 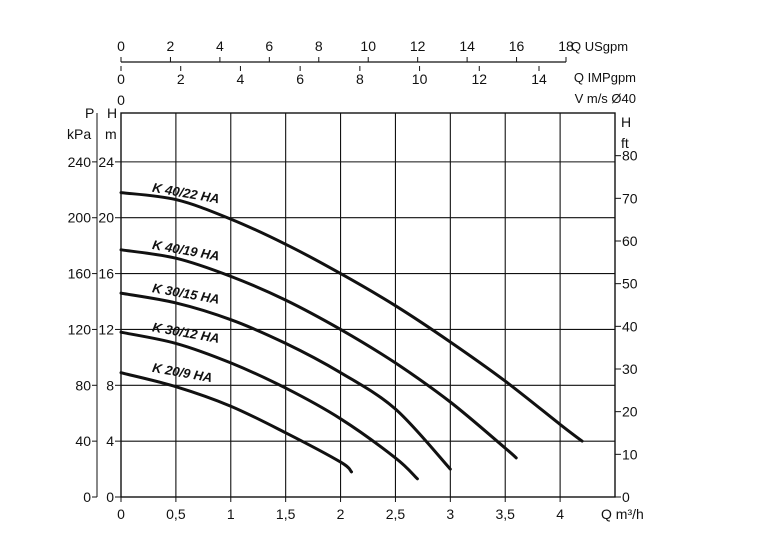 I want to click on impgpm-tick-label: 10, so click(x=420, y=79).